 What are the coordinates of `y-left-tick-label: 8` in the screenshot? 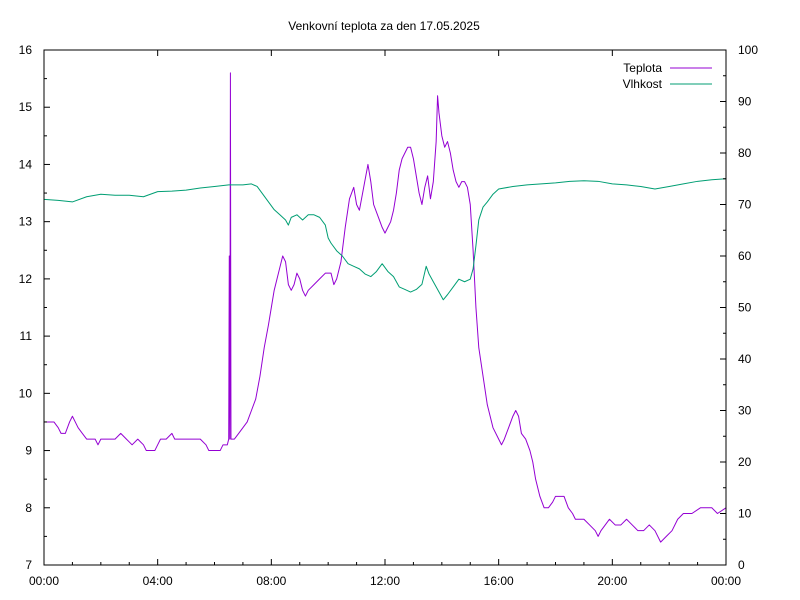 It's located at (28, 508).